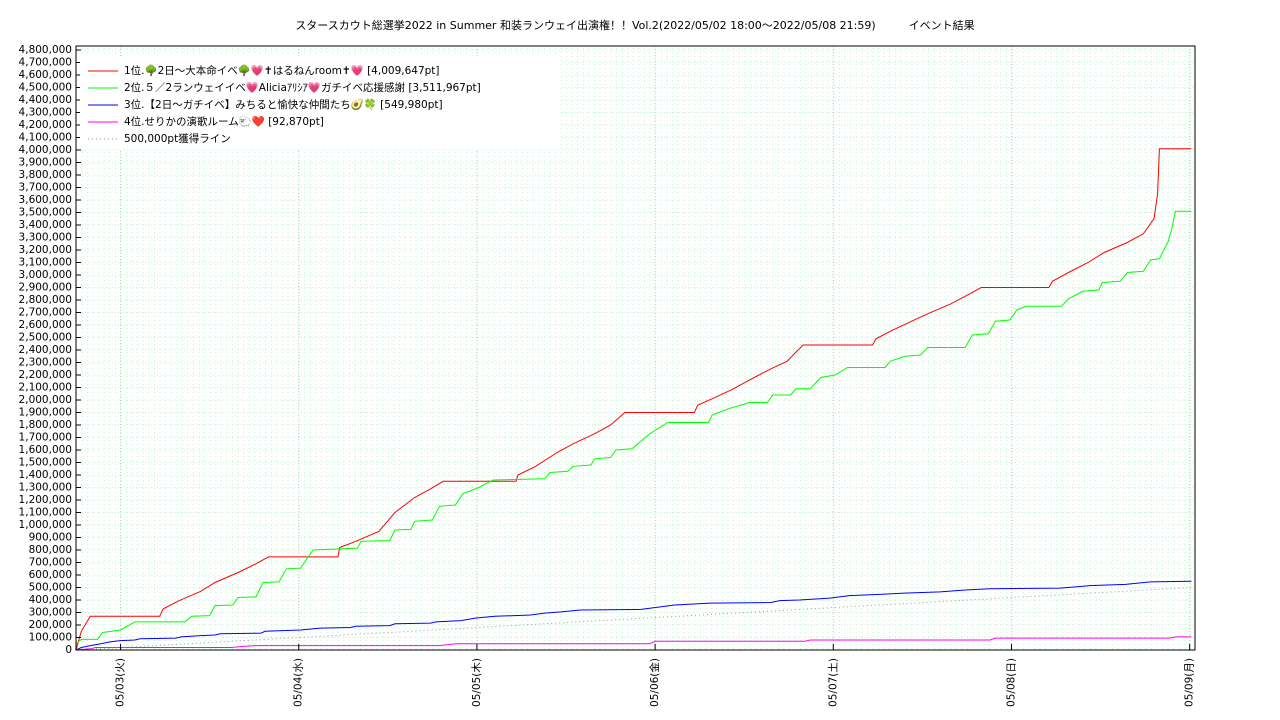 The height and width of the screenshot is (720, 1280). Describe the element at coordinates (45, 425) in the screenshot. I see `y-tick-label: 1,800,000` at that location.